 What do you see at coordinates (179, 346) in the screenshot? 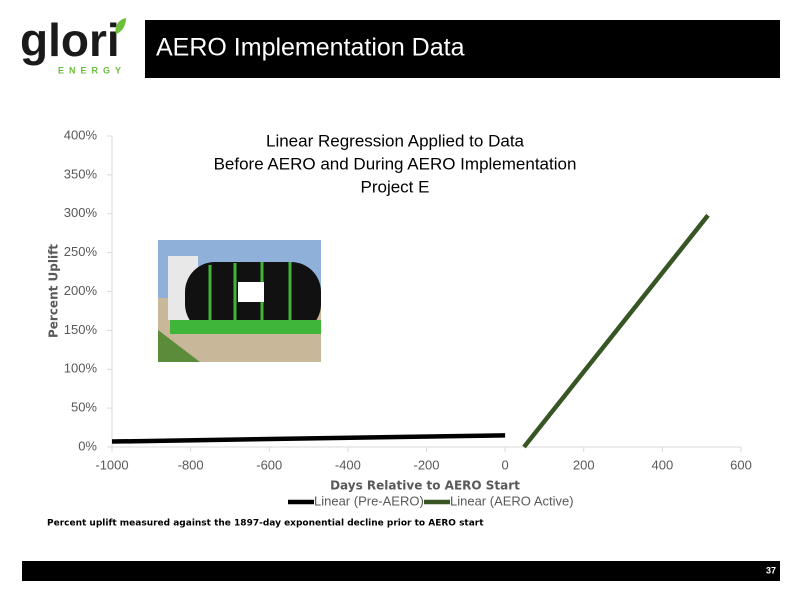
I see `photo-grass` at bounding box center [179, 346].